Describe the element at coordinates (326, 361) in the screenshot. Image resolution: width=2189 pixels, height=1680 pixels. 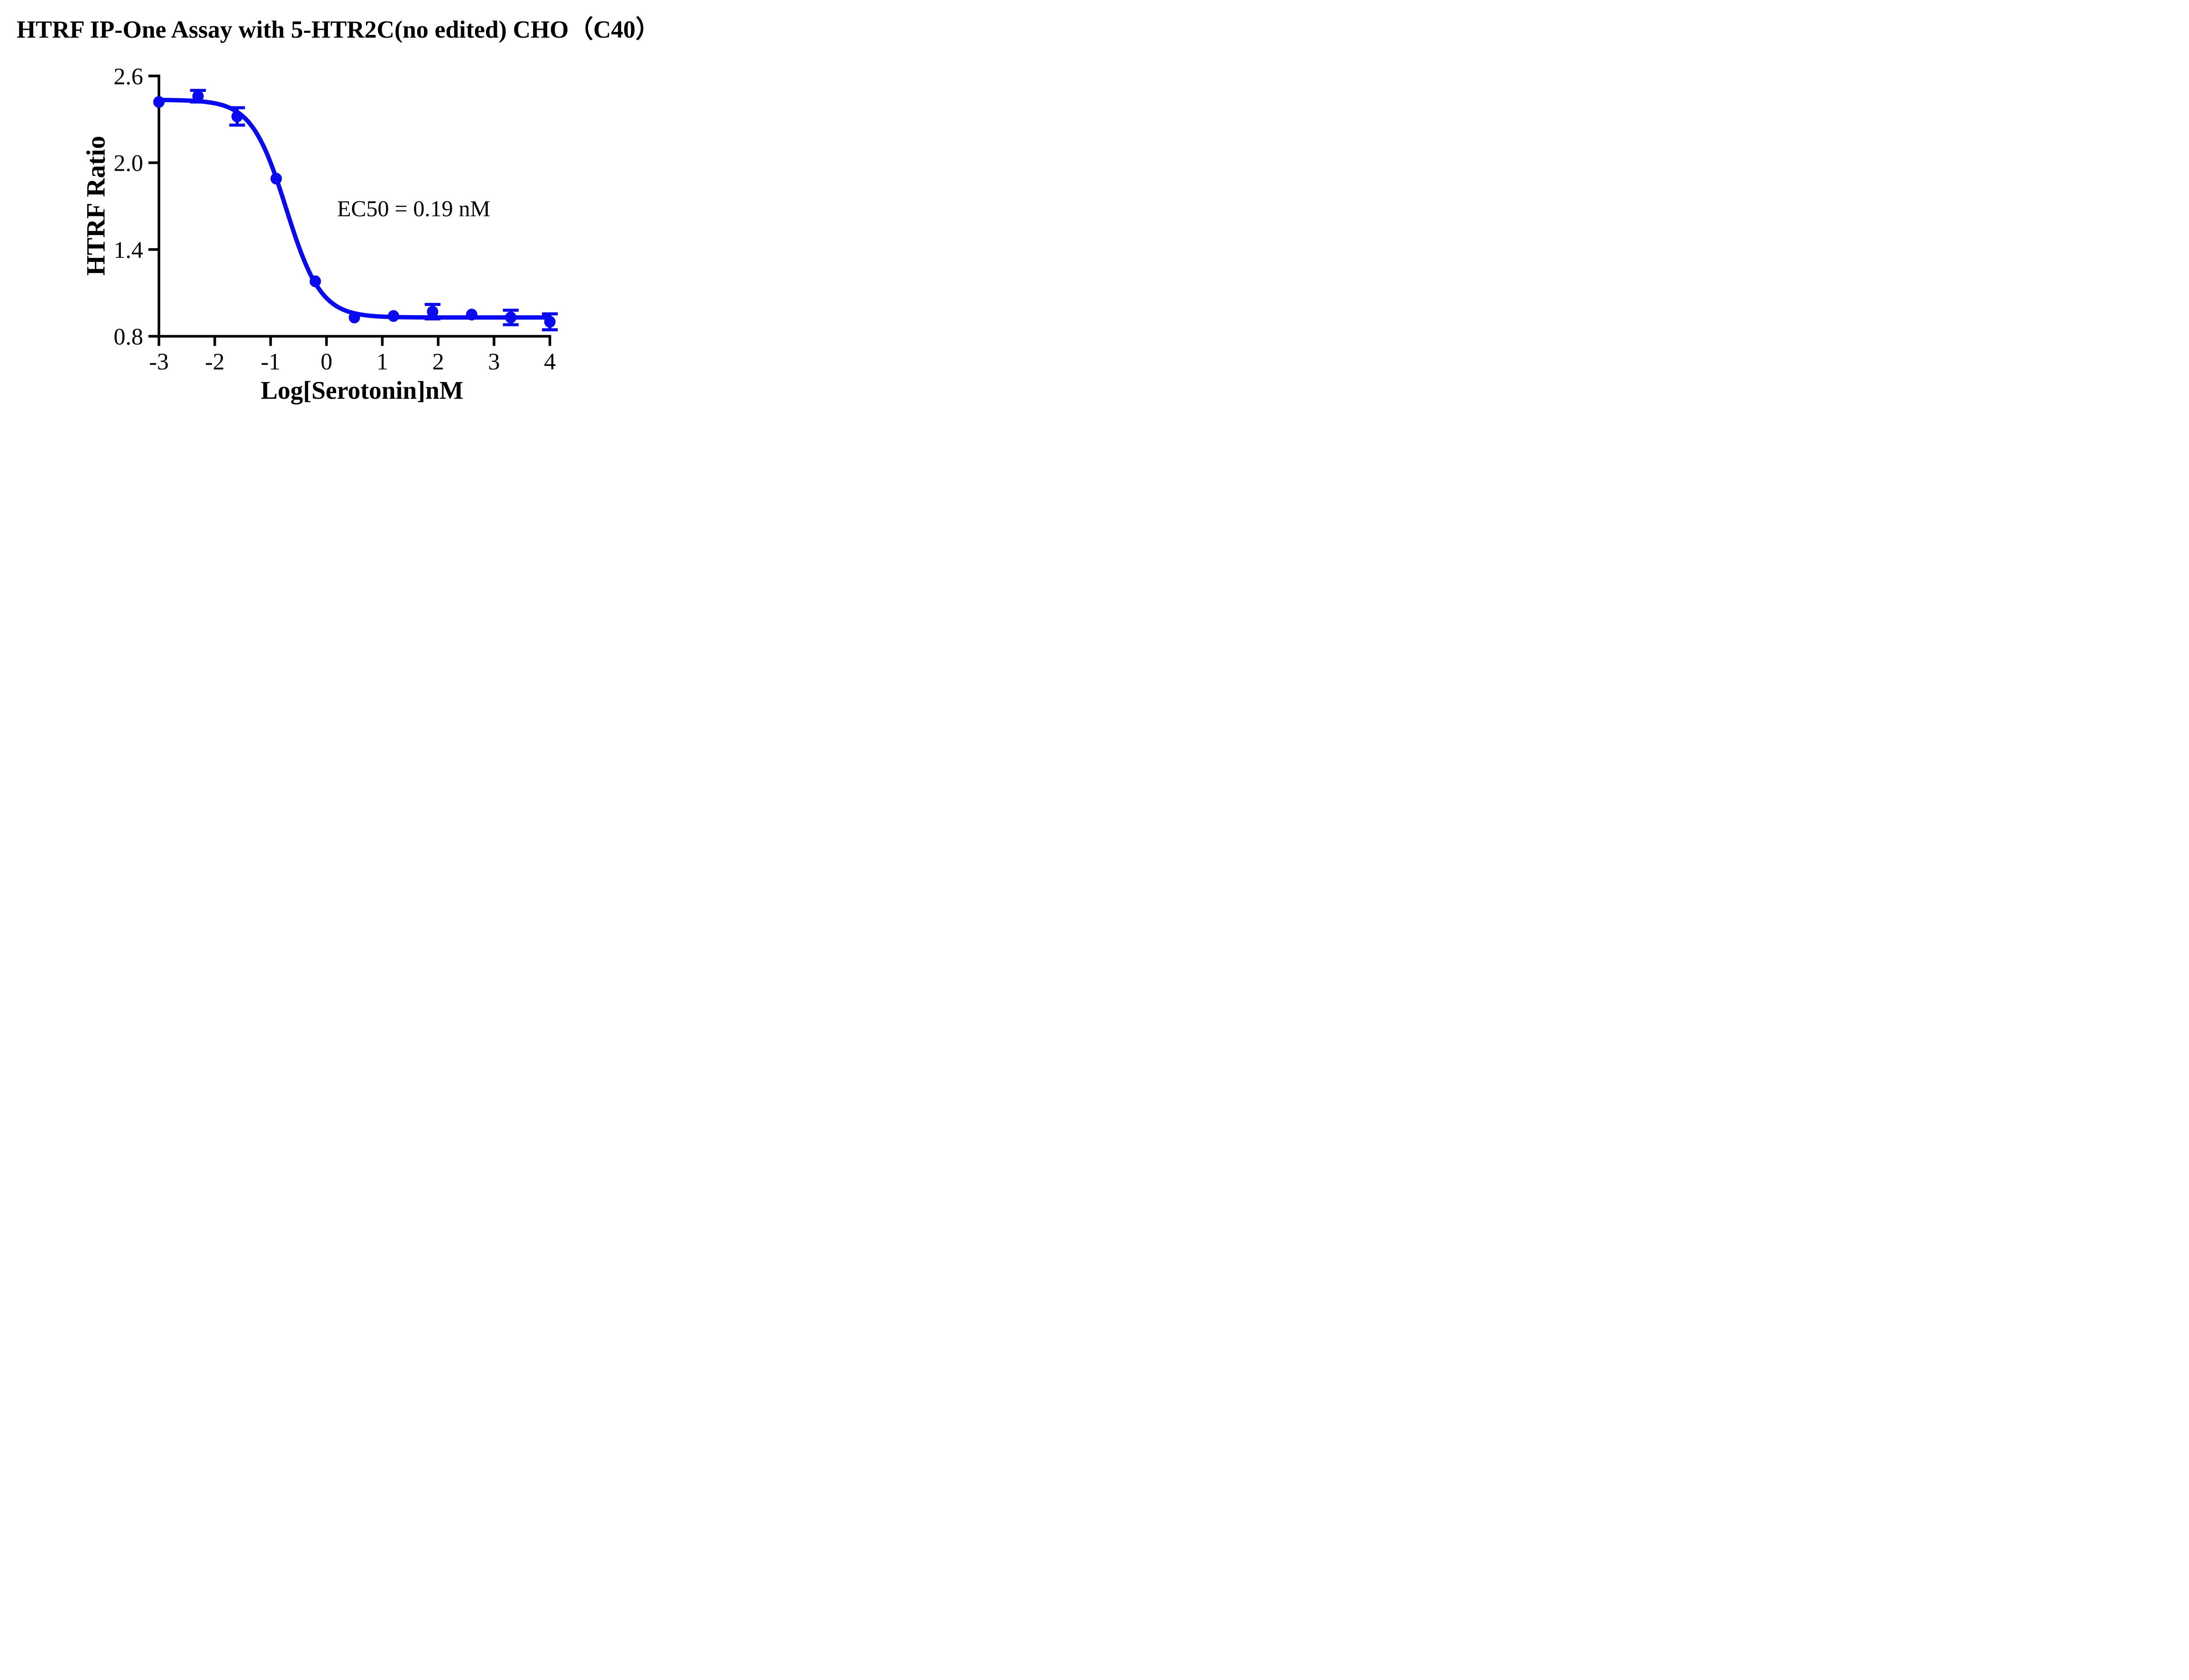
I see `x-tick-label: 0` at that location.